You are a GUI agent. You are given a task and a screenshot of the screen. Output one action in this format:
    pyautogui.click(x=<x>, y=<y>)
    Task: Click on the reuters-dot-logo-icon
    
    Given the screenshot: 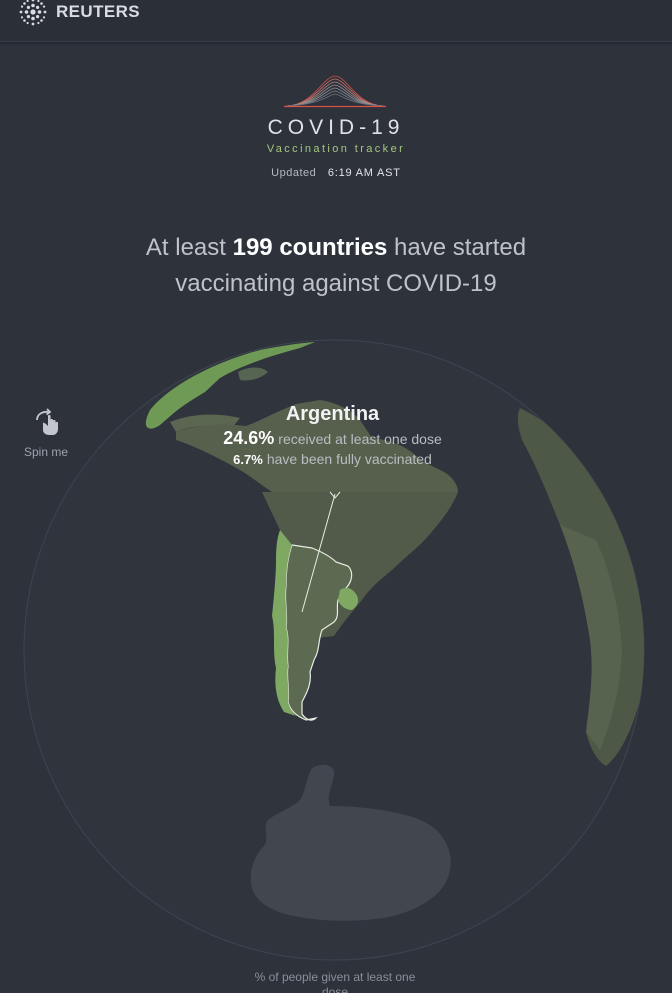 What is the action you would take?
    pyautogui.click(x=33, y=13)
    